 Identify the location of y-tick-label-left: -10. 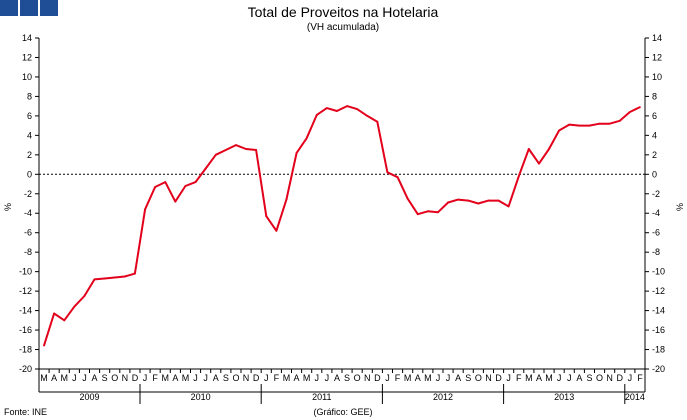
(25, 272).